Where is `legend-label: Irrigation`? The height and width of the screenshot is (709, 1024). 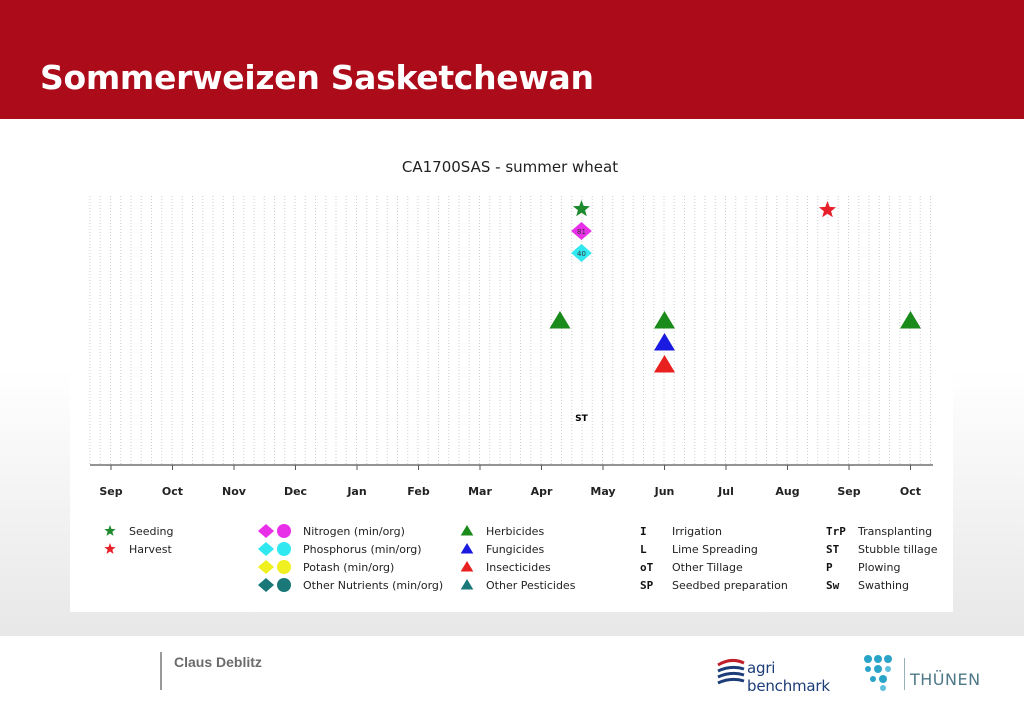 legend-label: Irrigation is located at coordinates (697, 531).